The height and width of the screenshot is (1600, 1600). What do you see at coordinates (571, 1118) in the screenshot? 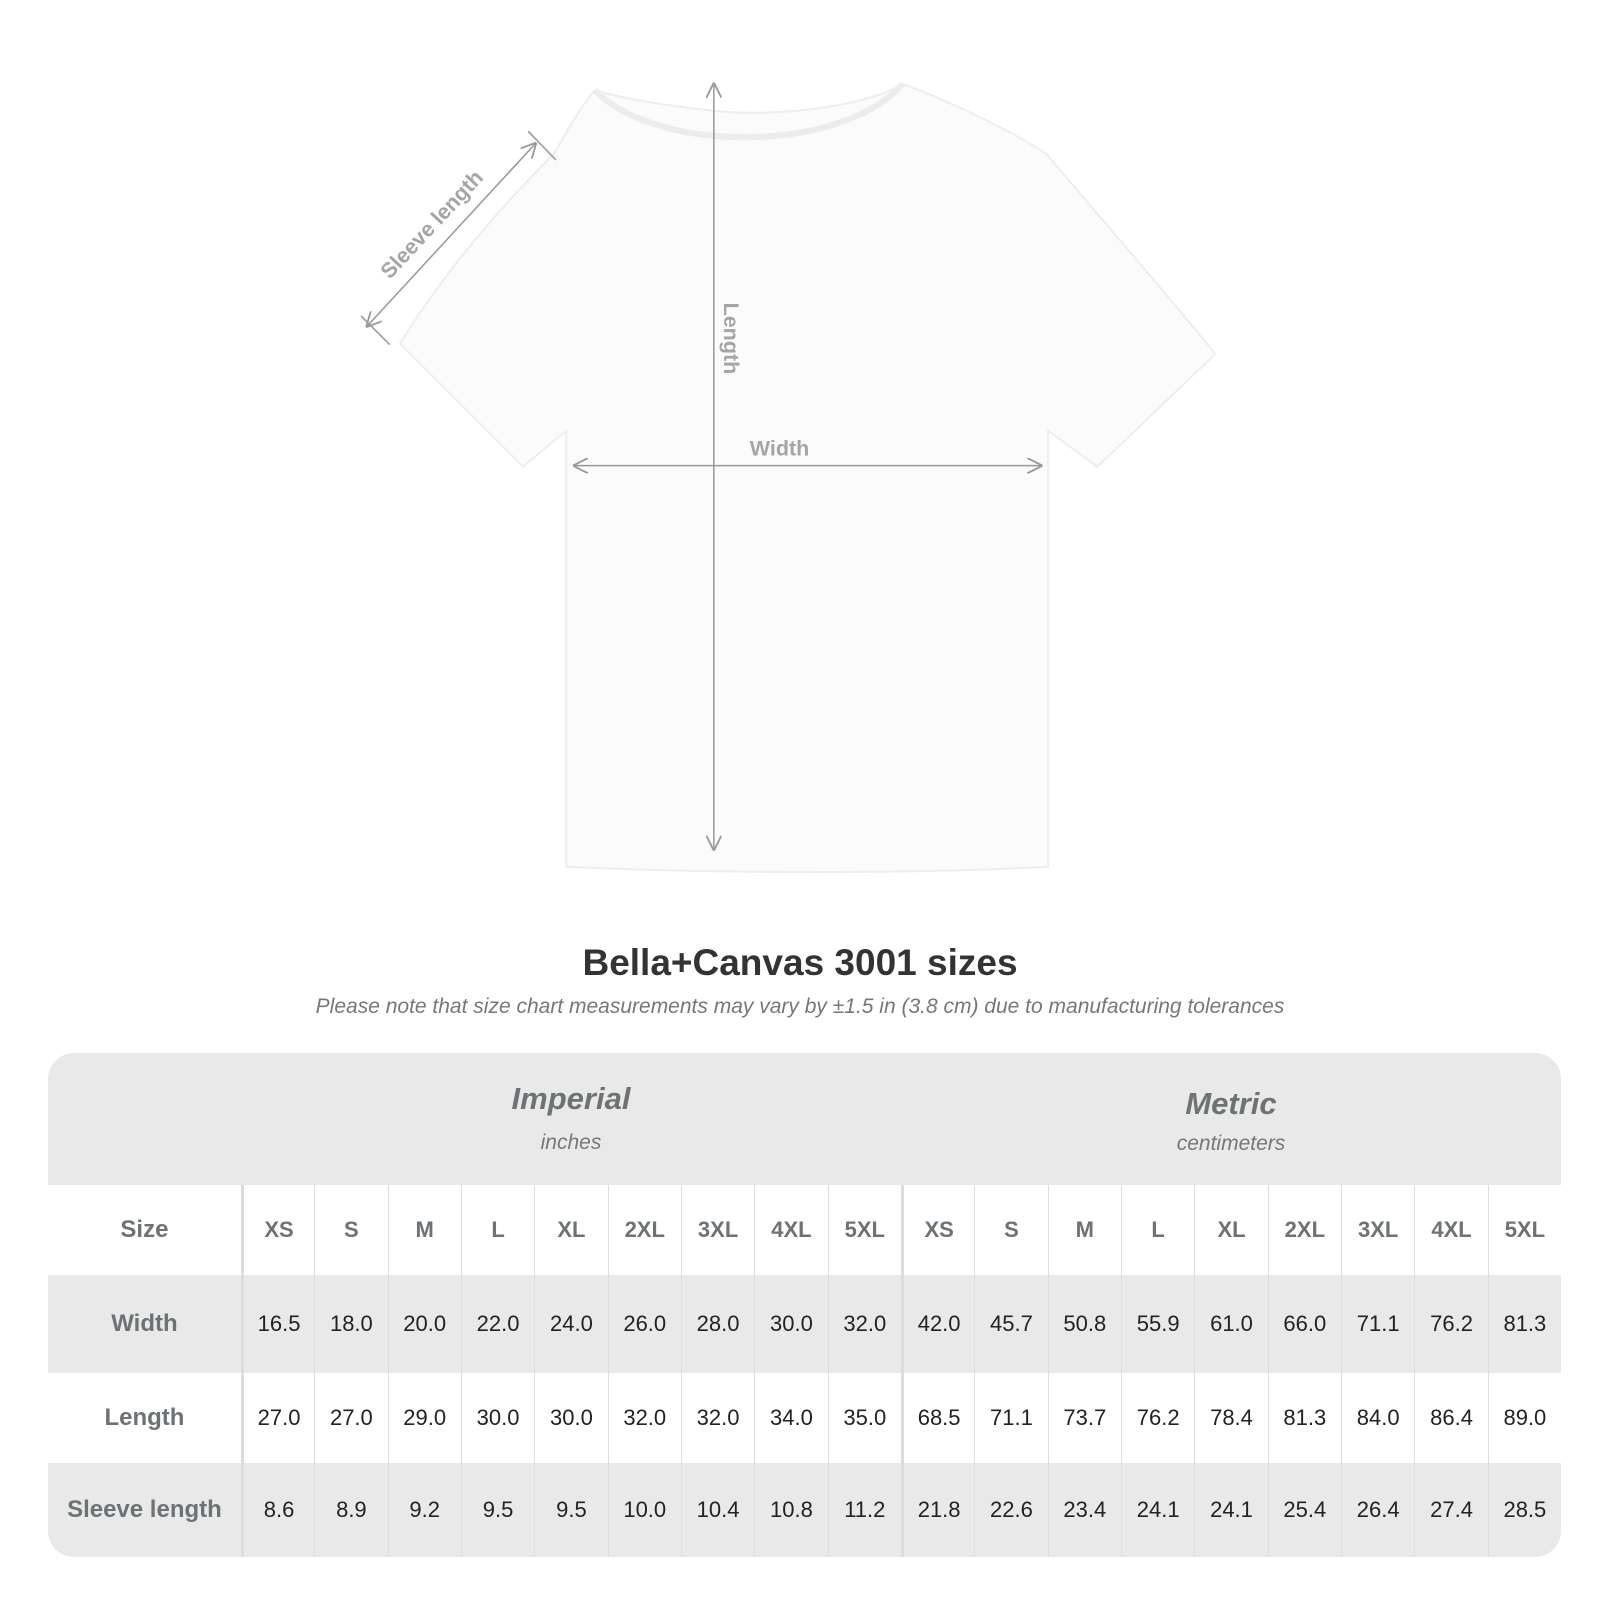
I see `imperial-header: Imperial inches` at bounding box center [571, 1118].